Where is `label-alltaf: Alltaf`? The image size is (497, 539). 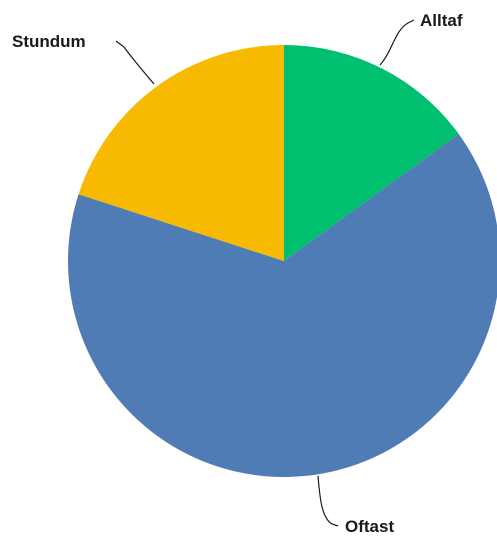
label-alltaf: Alltaf is located at coordinates (441, 20).